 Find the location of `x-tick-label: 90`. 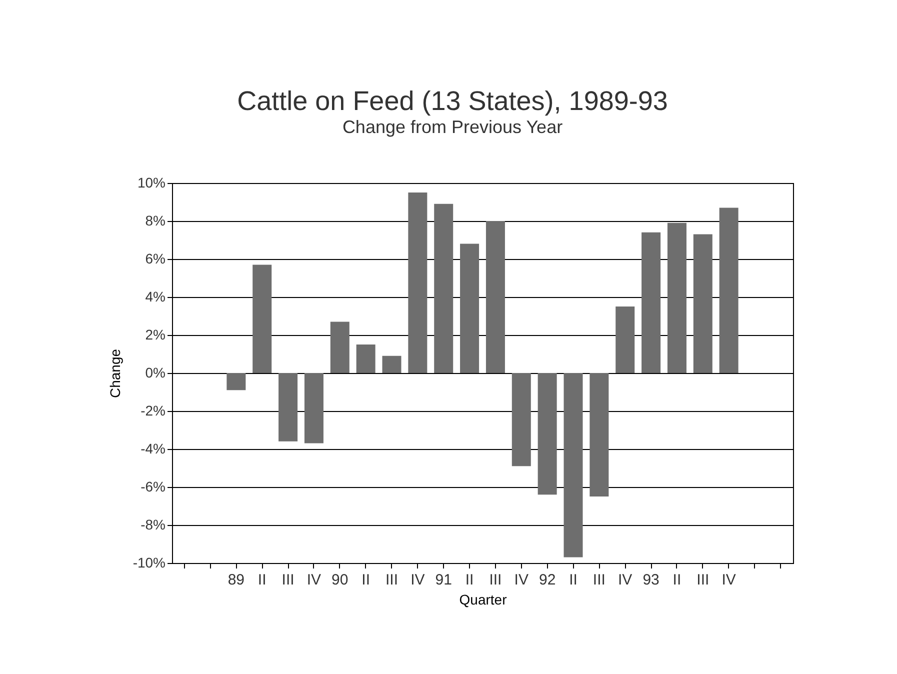

x-tick-label: 90 is located at coordinates (340, 580).